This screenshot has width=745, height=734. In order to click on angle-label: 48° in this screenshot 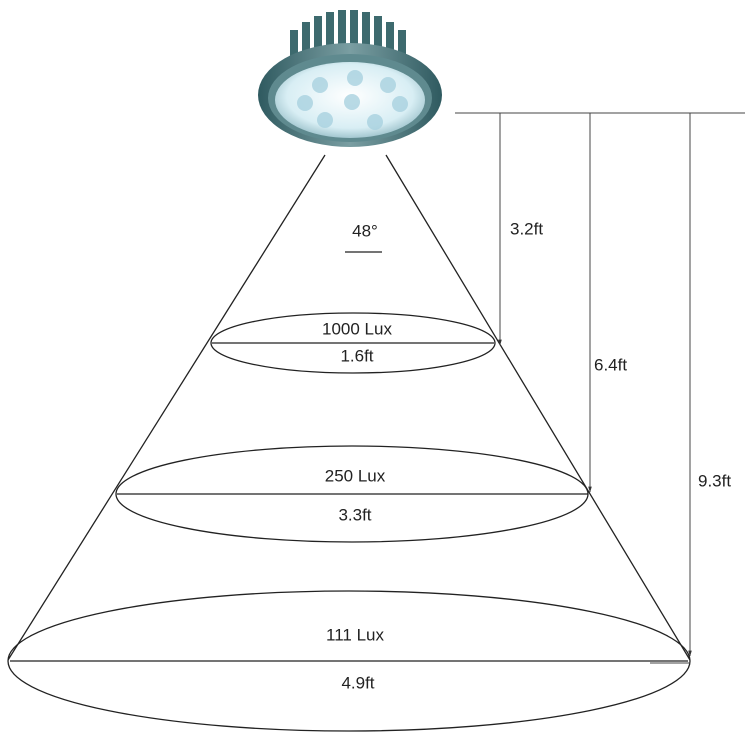, I will do `click(365, 230)`.